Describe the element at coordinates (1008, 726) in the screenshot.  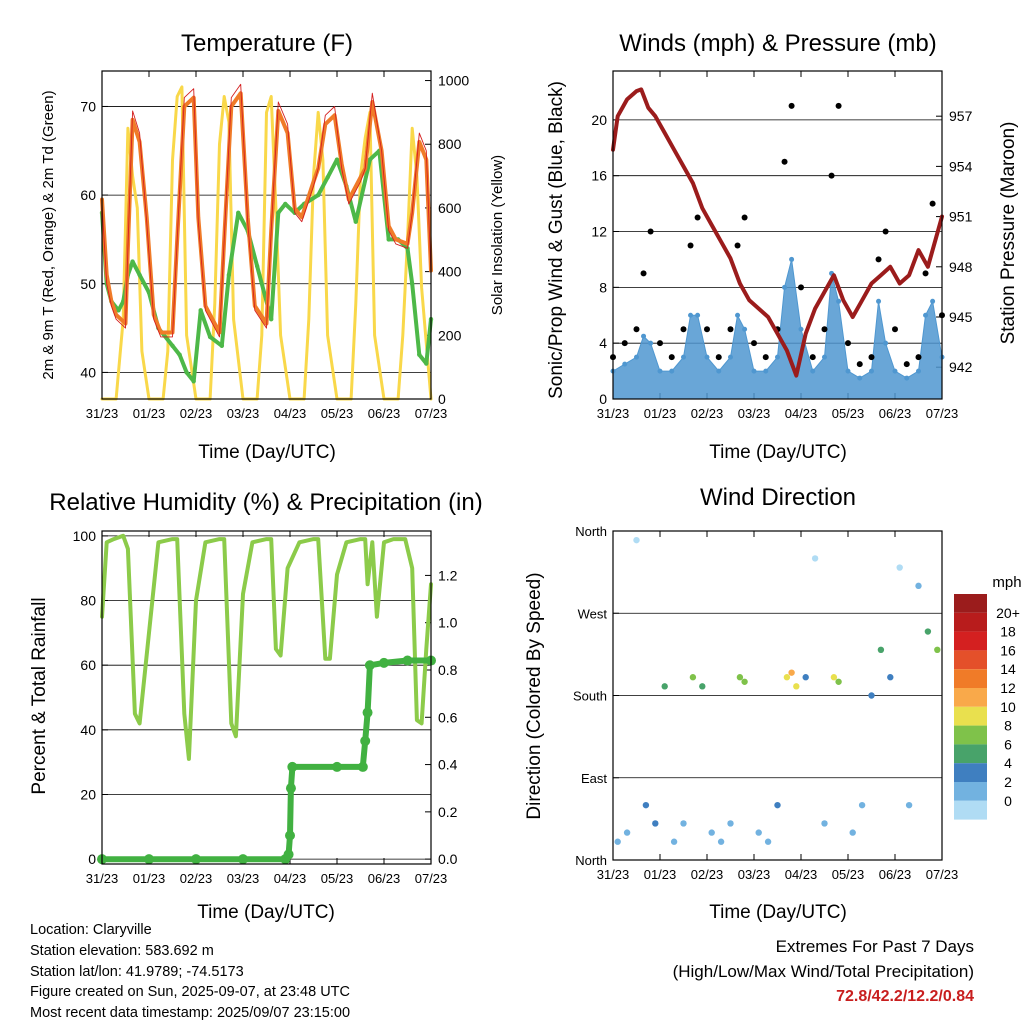
I see `colorbar-label: 8` at that location.